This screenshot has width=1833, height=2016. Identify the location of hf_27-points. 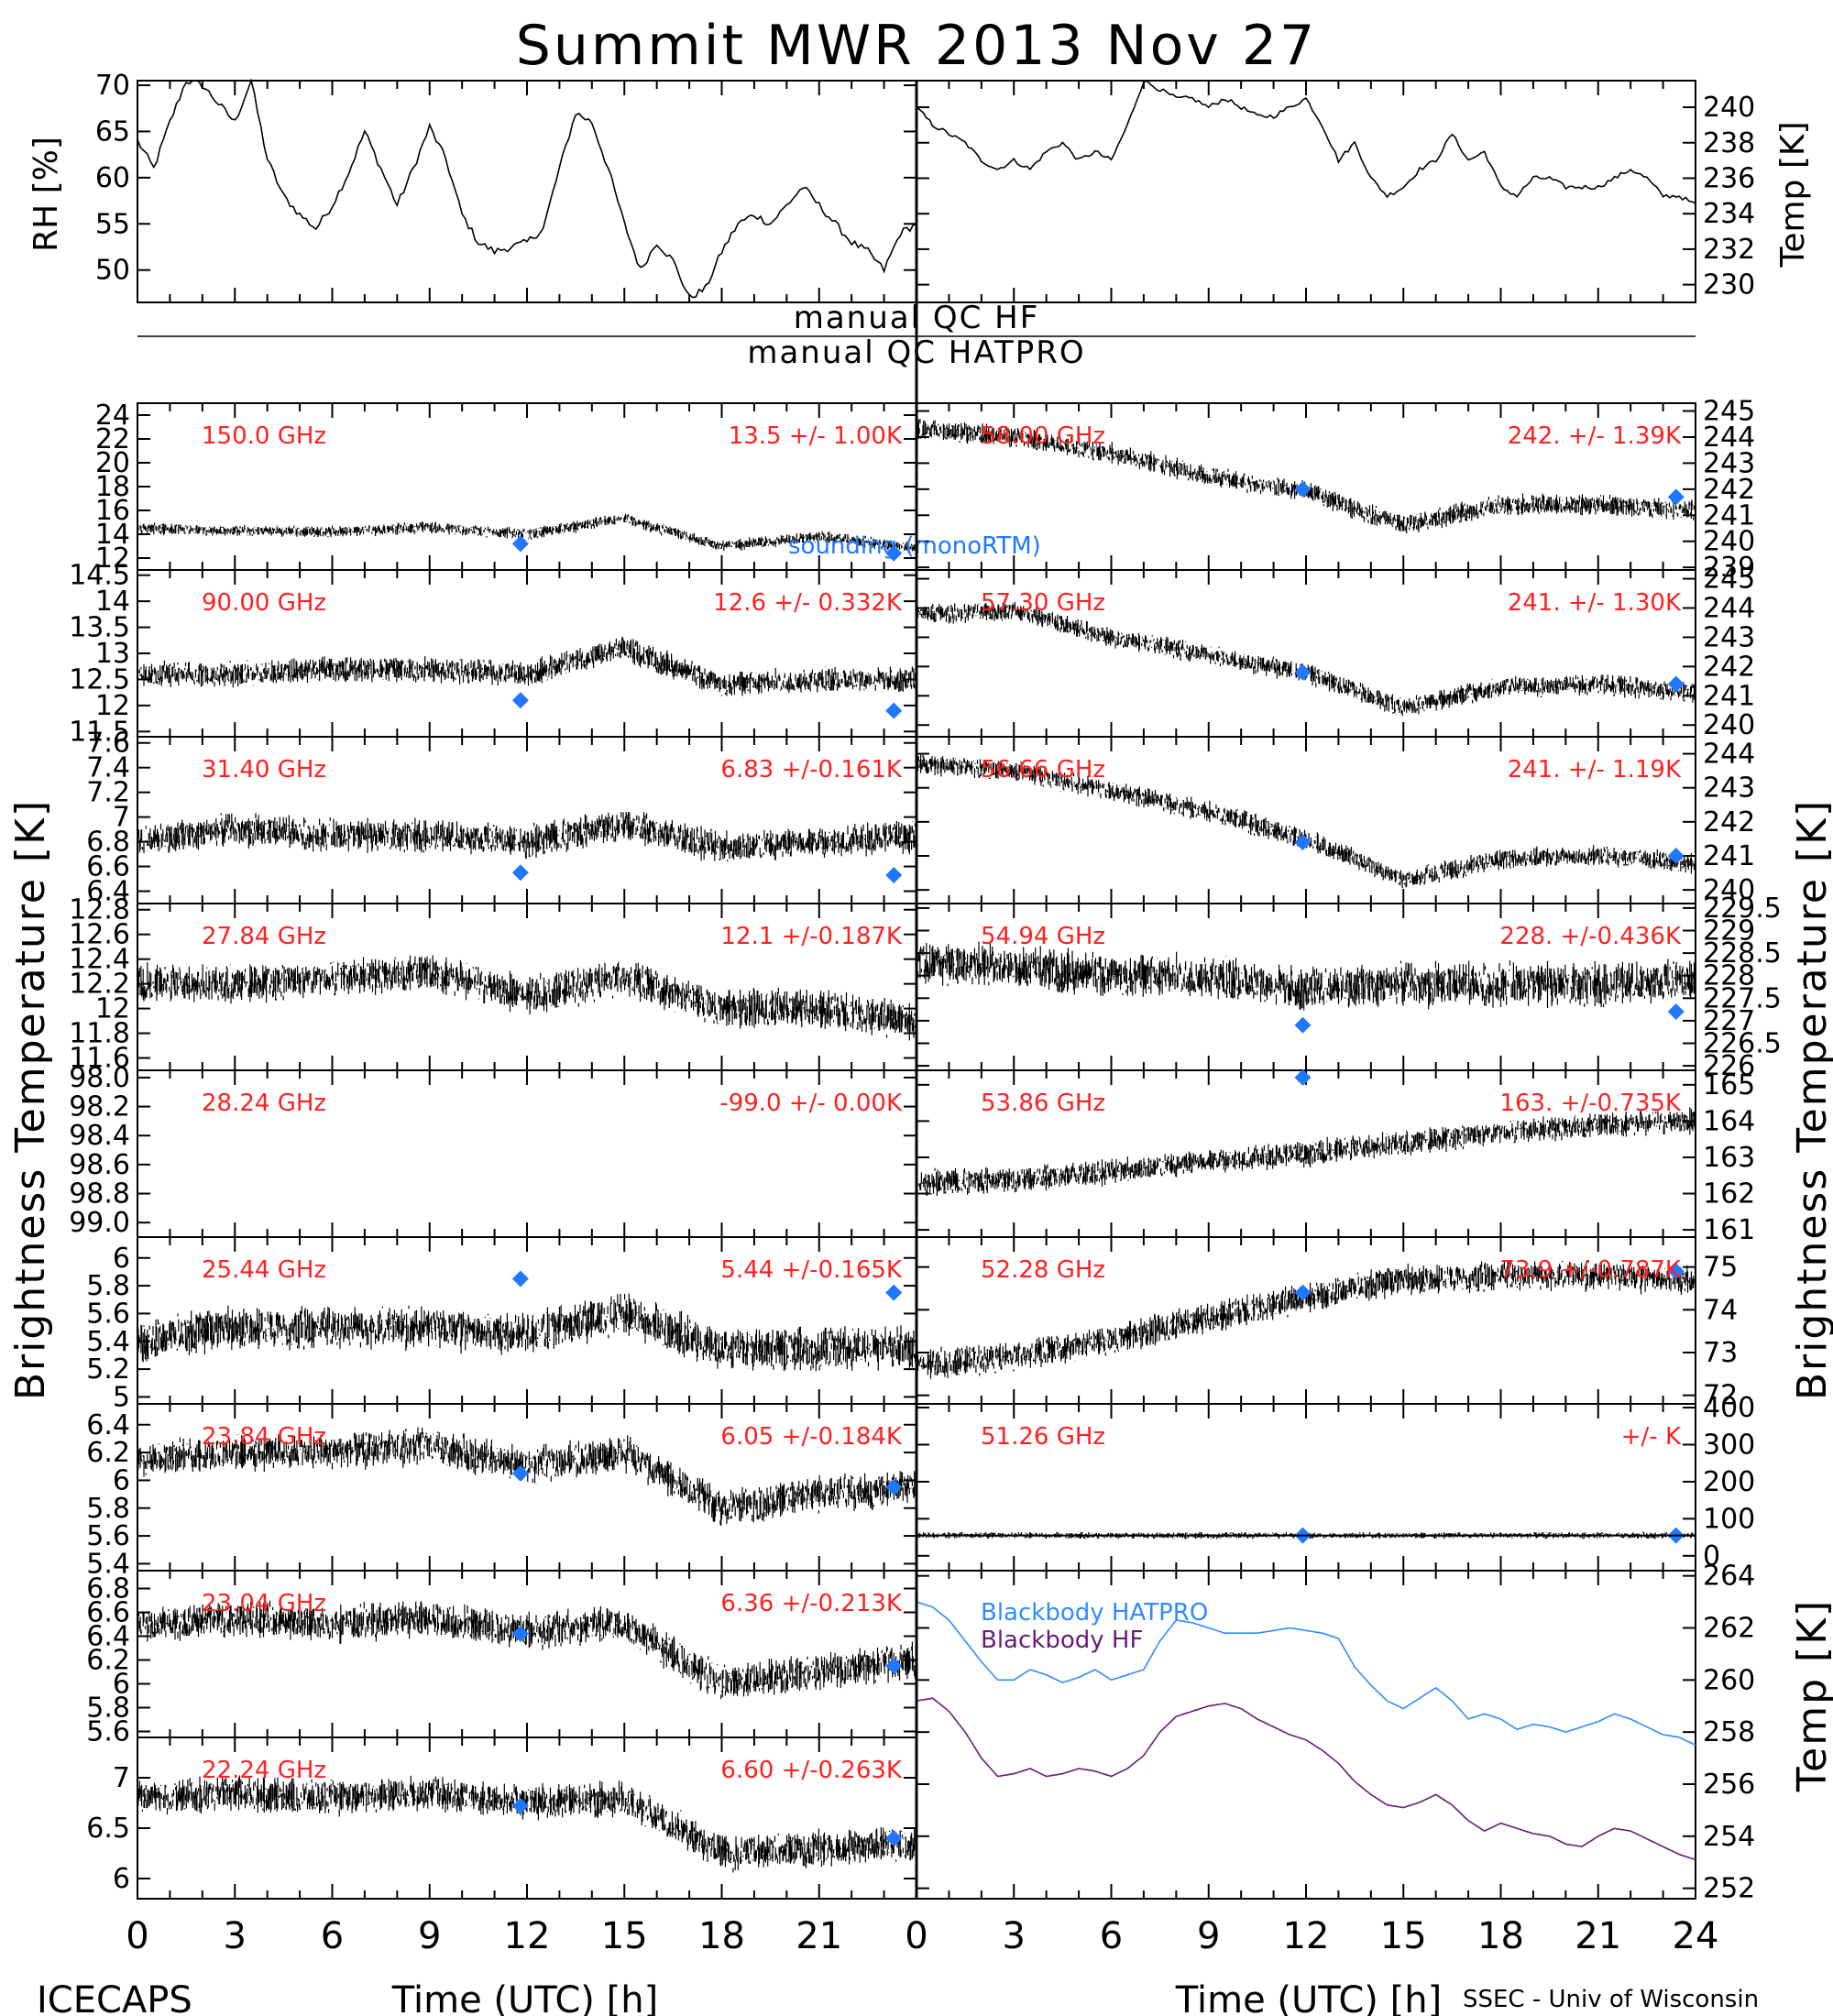
(526, 998).